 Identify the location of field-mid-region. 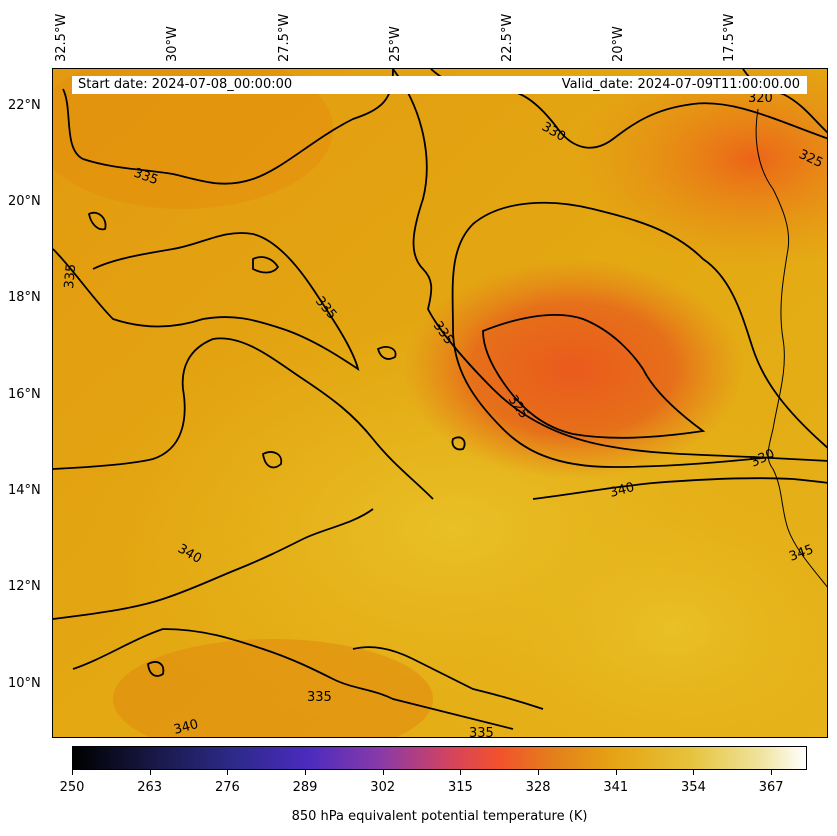
(273, 688).